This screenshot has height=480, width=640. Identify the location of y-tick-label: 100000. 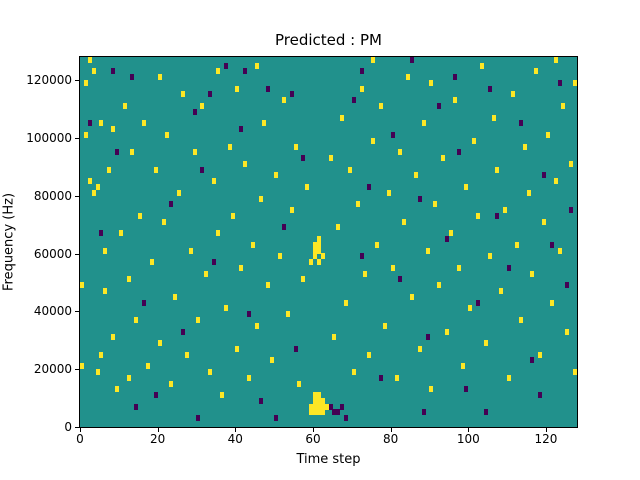
(49, 137).